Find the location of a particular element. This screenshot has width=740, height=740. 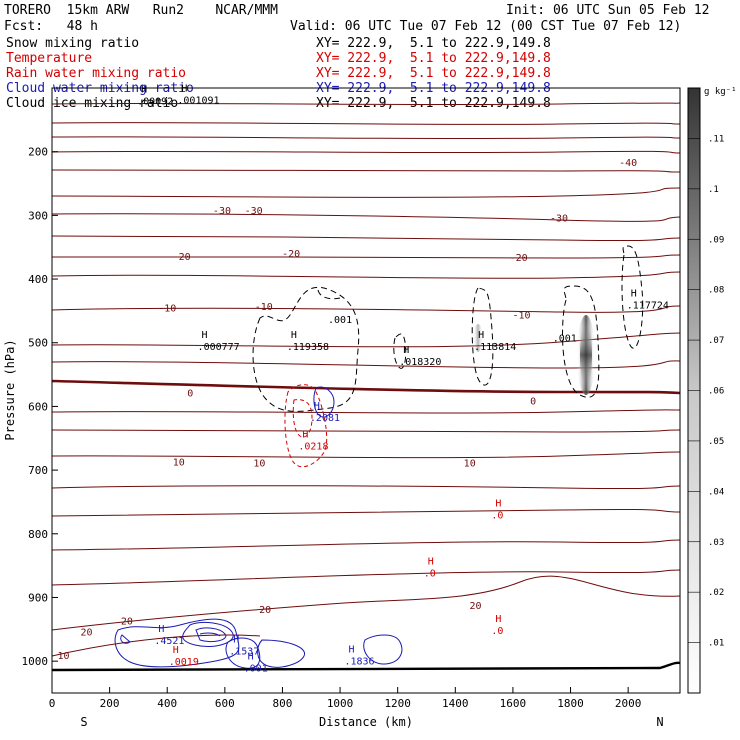

init-time: Init: 06 UTC Sun 05 Feb 12 is located at coordinates (608, 10).